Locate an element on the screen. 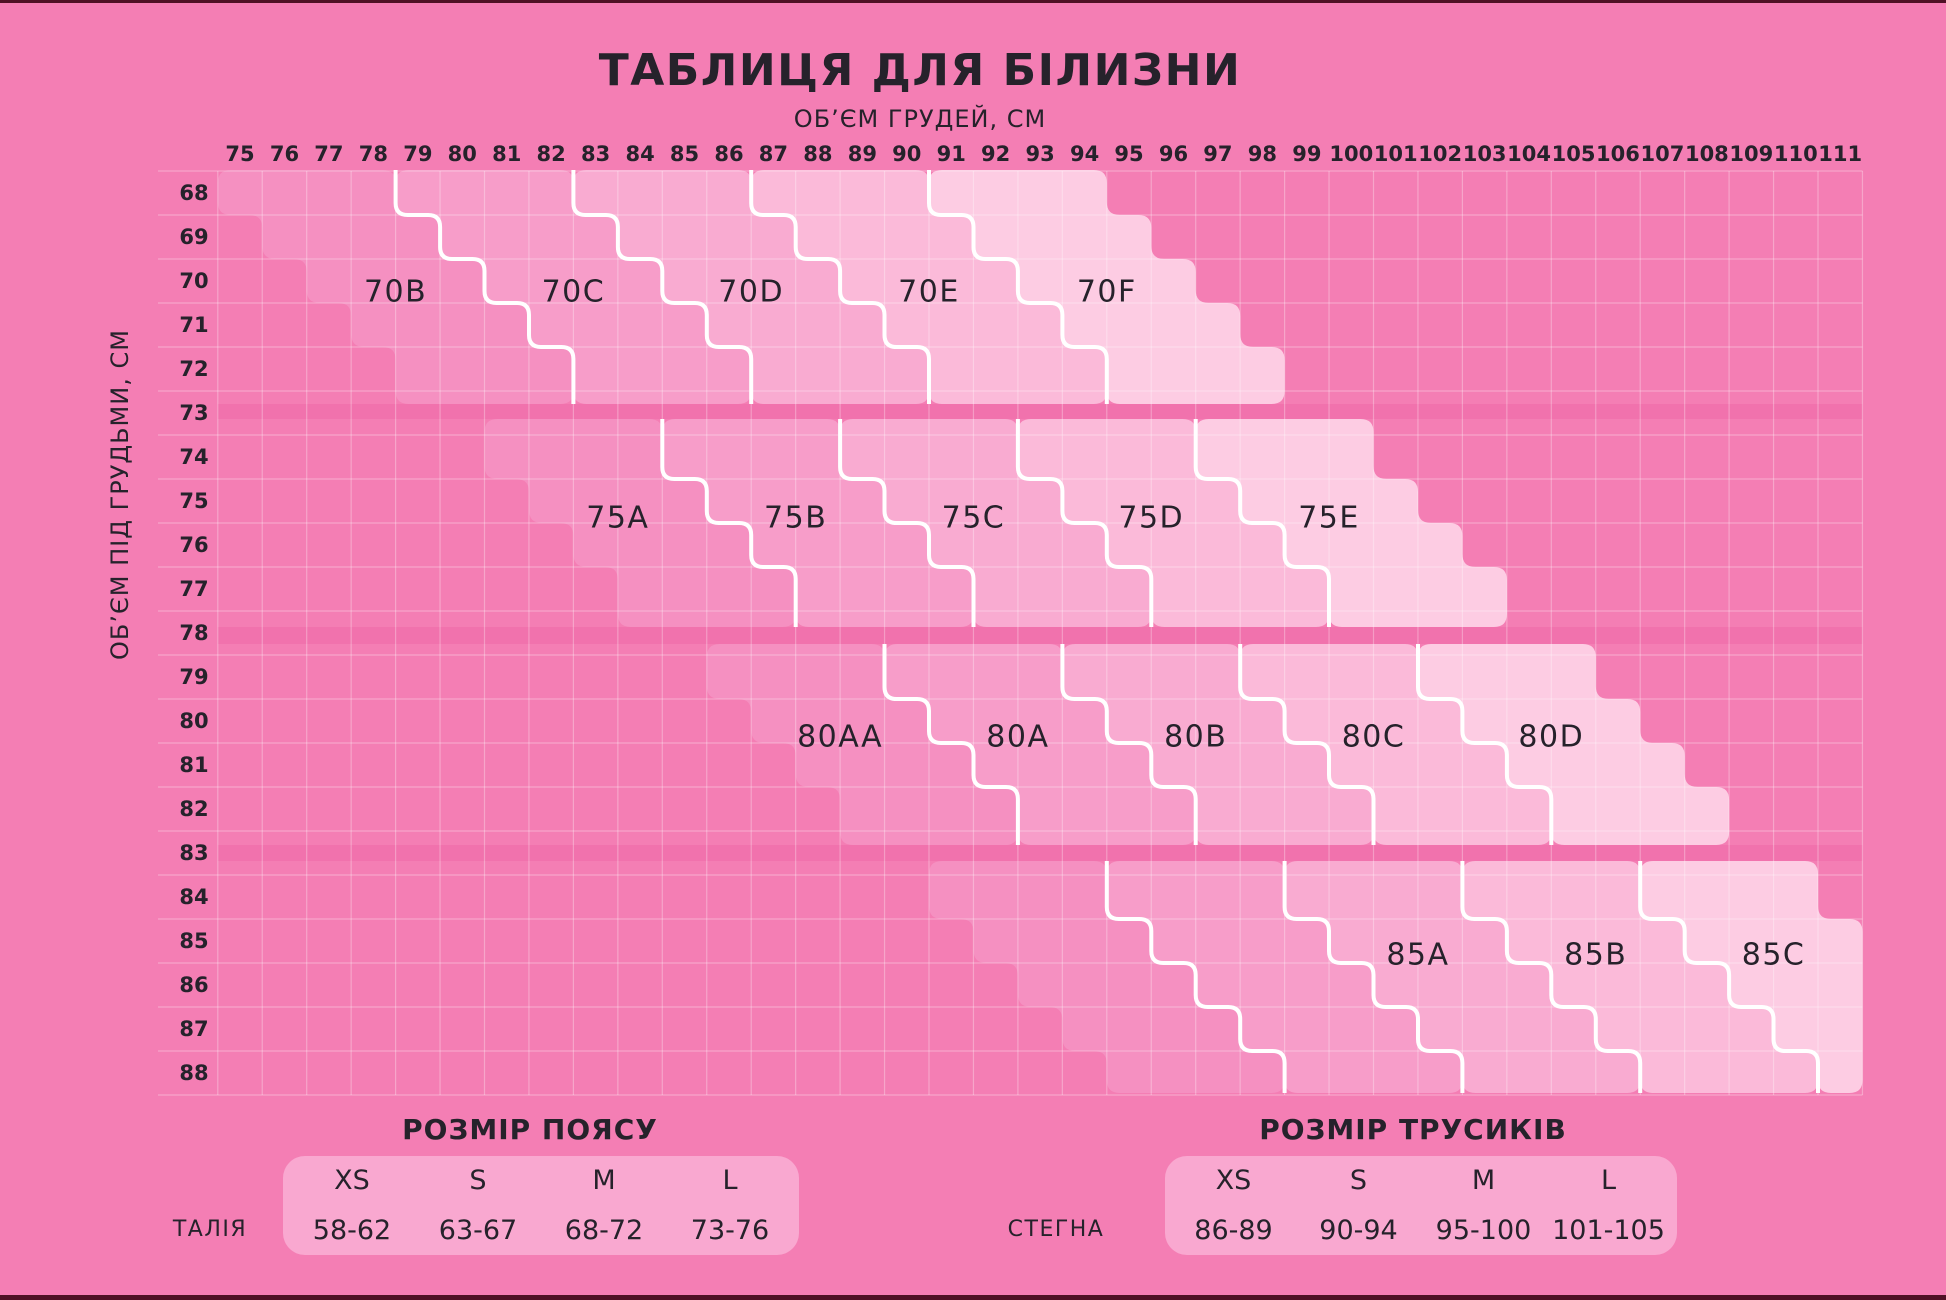 Image resolution: width=1946 pixels, height=1300 pixels. region-label-80D: 80D is located at coordinates (1551, 737).